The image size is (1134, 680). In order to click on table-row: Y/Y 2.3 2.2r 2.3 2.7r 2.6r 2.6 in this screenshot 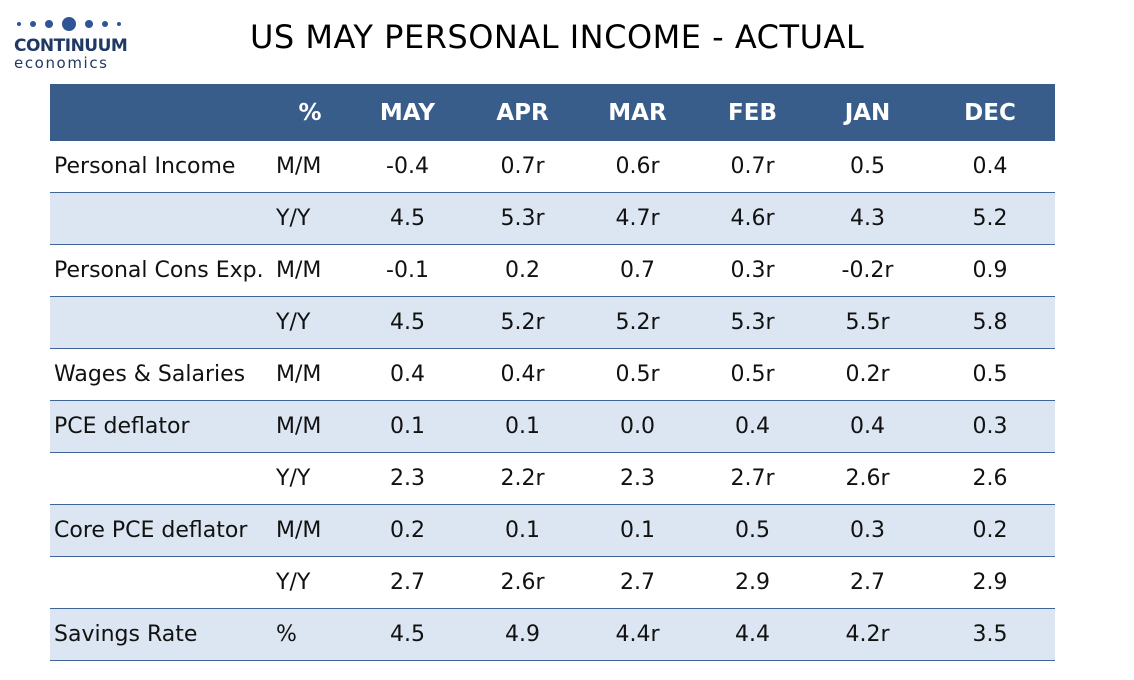, I will do `click(552, 478)`.